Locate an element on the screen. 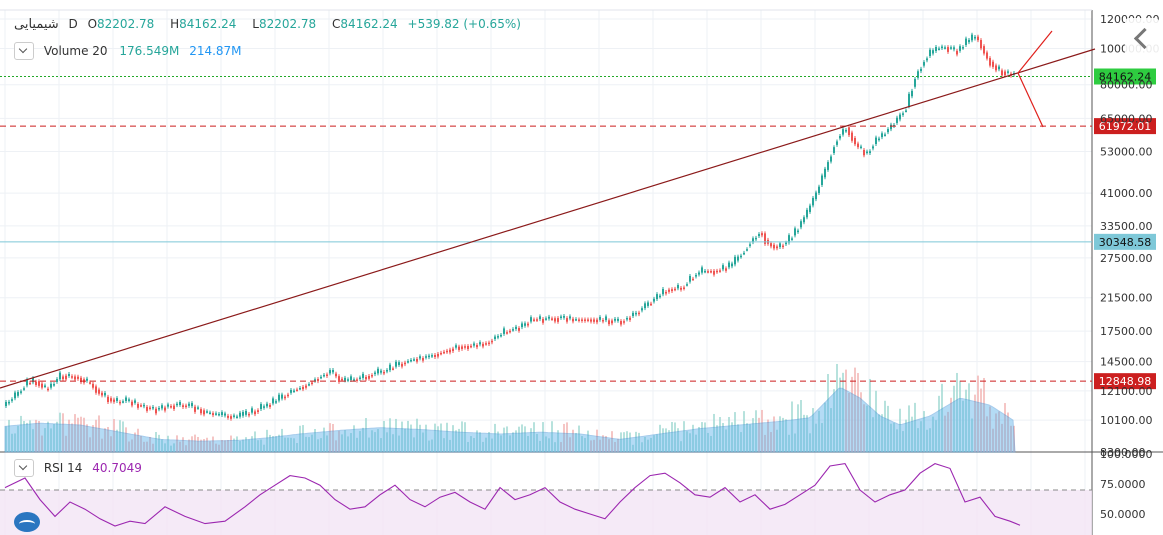 This screenshot has height=535, width=1163. trend-line-upper is located at coordinates (1035, 52).